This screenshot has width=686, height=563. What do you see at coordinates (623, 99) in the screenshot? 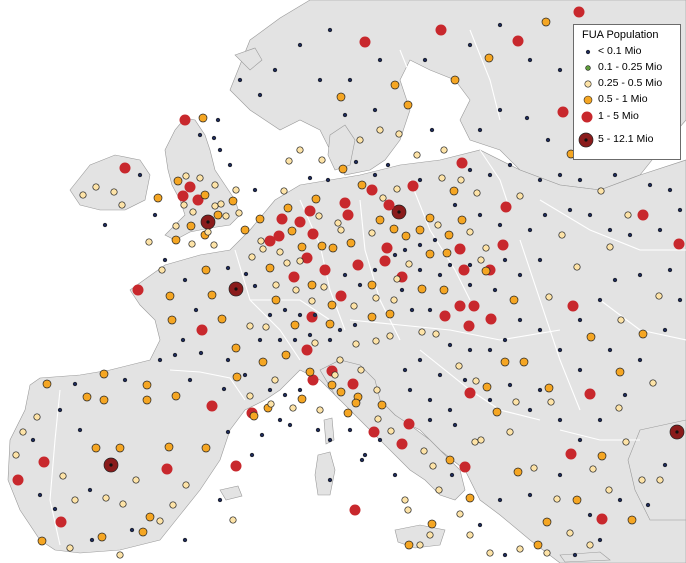
I see `legend-label: 0.5 - 1 Mio` at bounding box center [623, 99].